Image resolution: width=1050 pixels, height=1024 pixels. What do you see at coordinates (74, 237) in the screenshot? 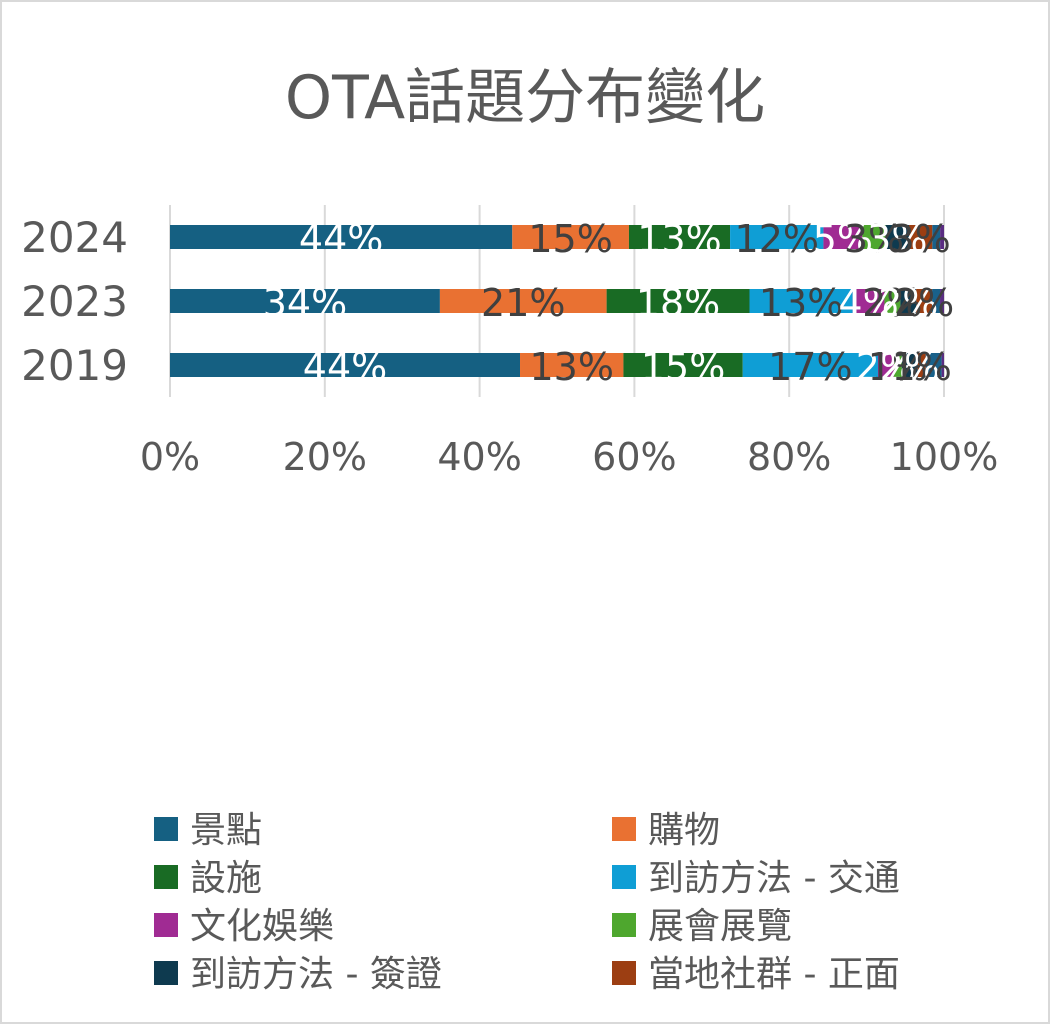
I see `category-label: 2024` at bounding box center [74, 237].